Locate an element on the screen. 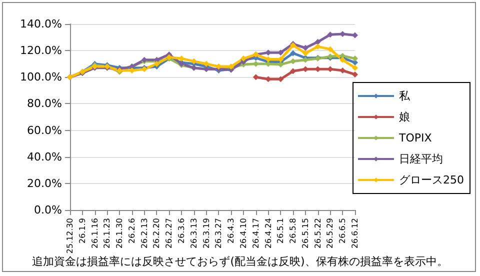  y-tick-label: 20.0% is located at coordinates (44, 183).